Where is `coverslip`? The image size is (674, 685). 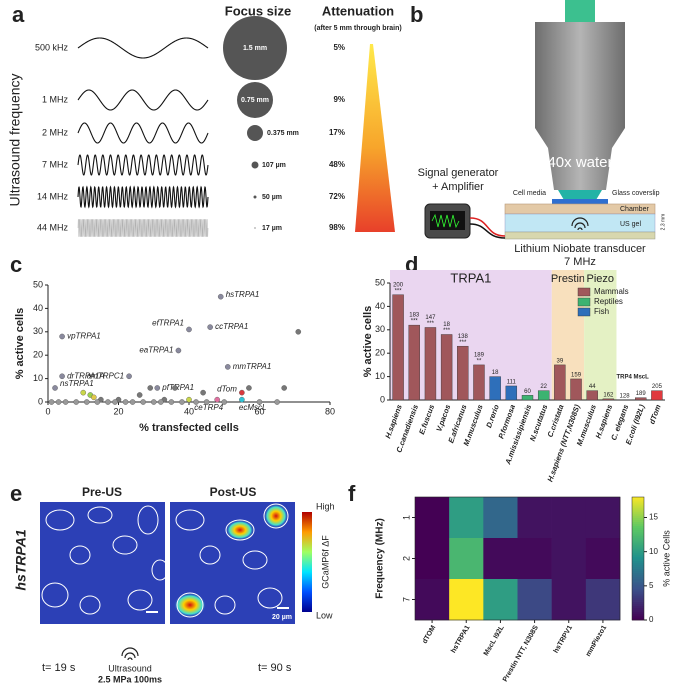
coverslip is located at coordinates (580, 201).